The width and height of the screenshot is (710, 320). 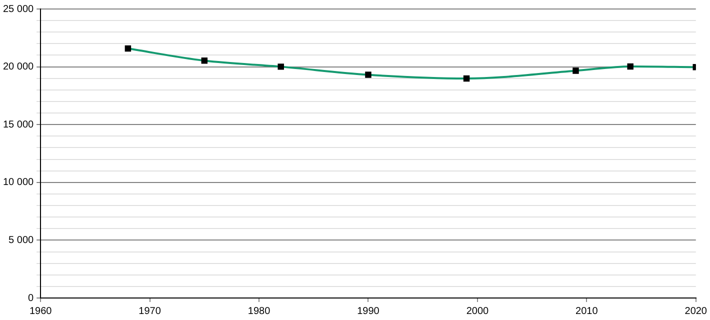 I want to click on y-tick-label: 15 000, so click(x=18, y=124).